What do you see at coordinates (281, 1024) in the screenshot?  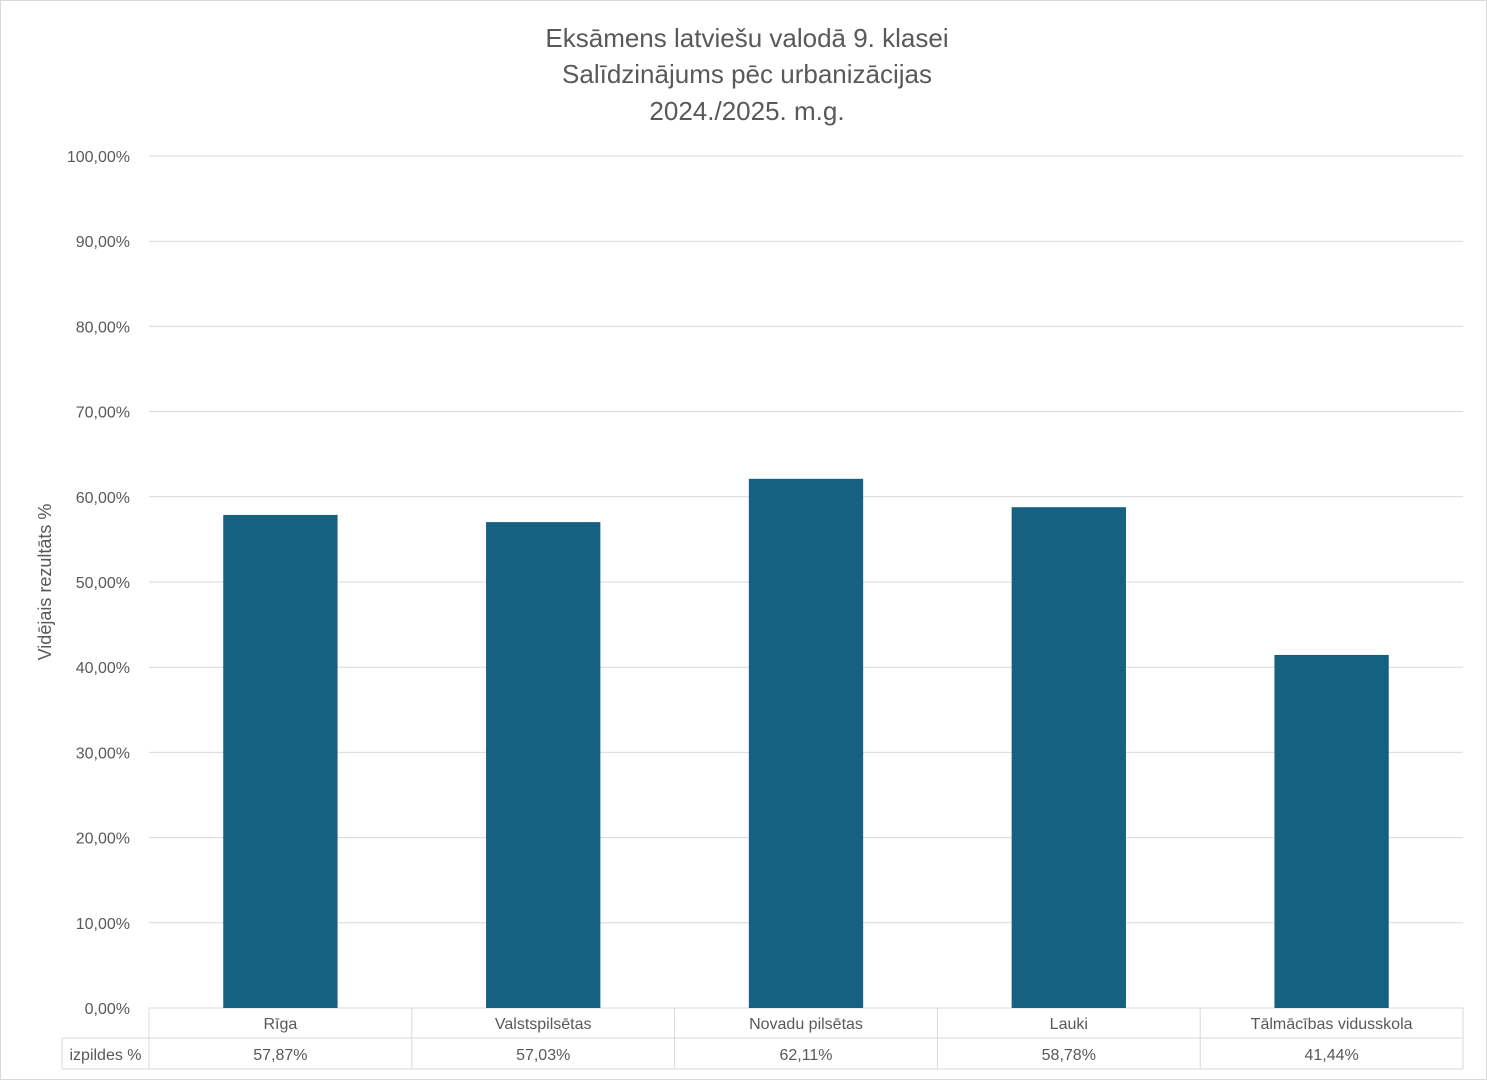 I see `x-category-label: Rīga` at bounding box center [281, 1024].